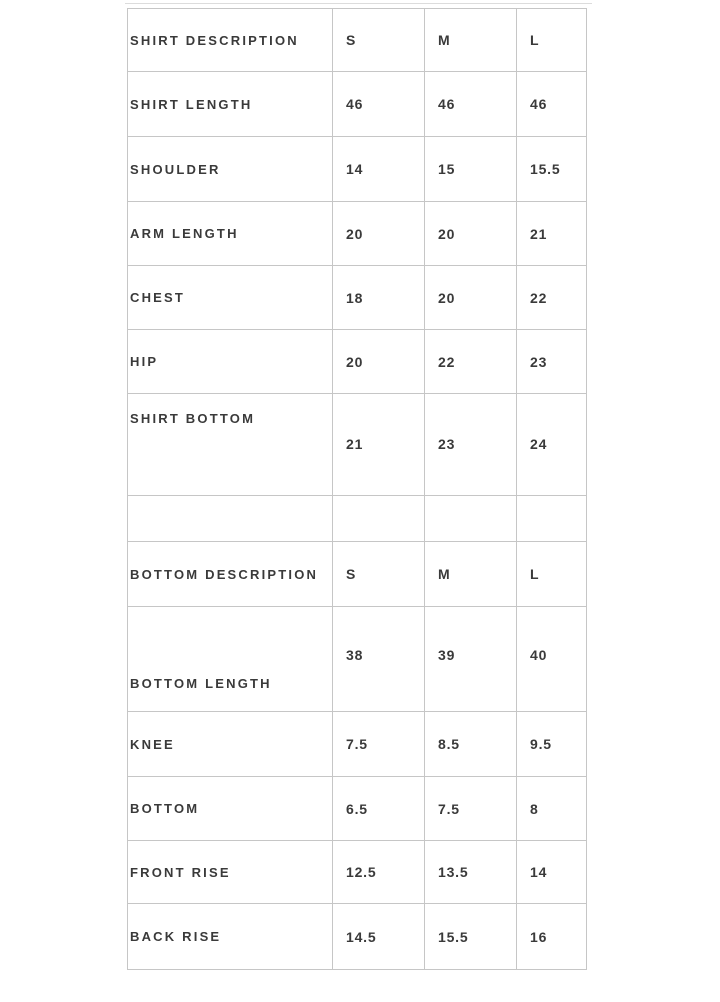 The height and width of the screenshot is (1002, 720). I want to click on row-label: KNEE, so click(230, 744).